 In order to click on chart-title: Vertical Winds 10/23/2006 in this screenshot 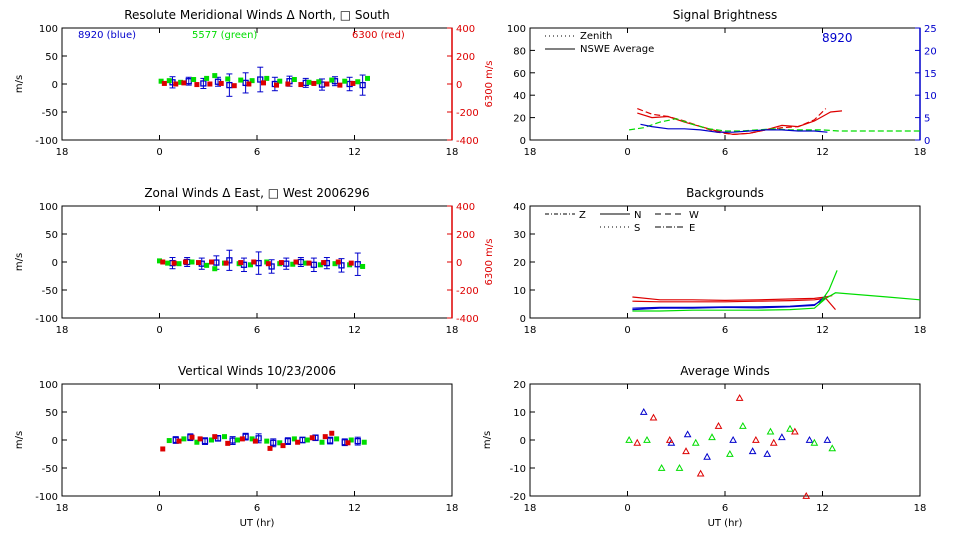, I will do `click(257, 371)`.